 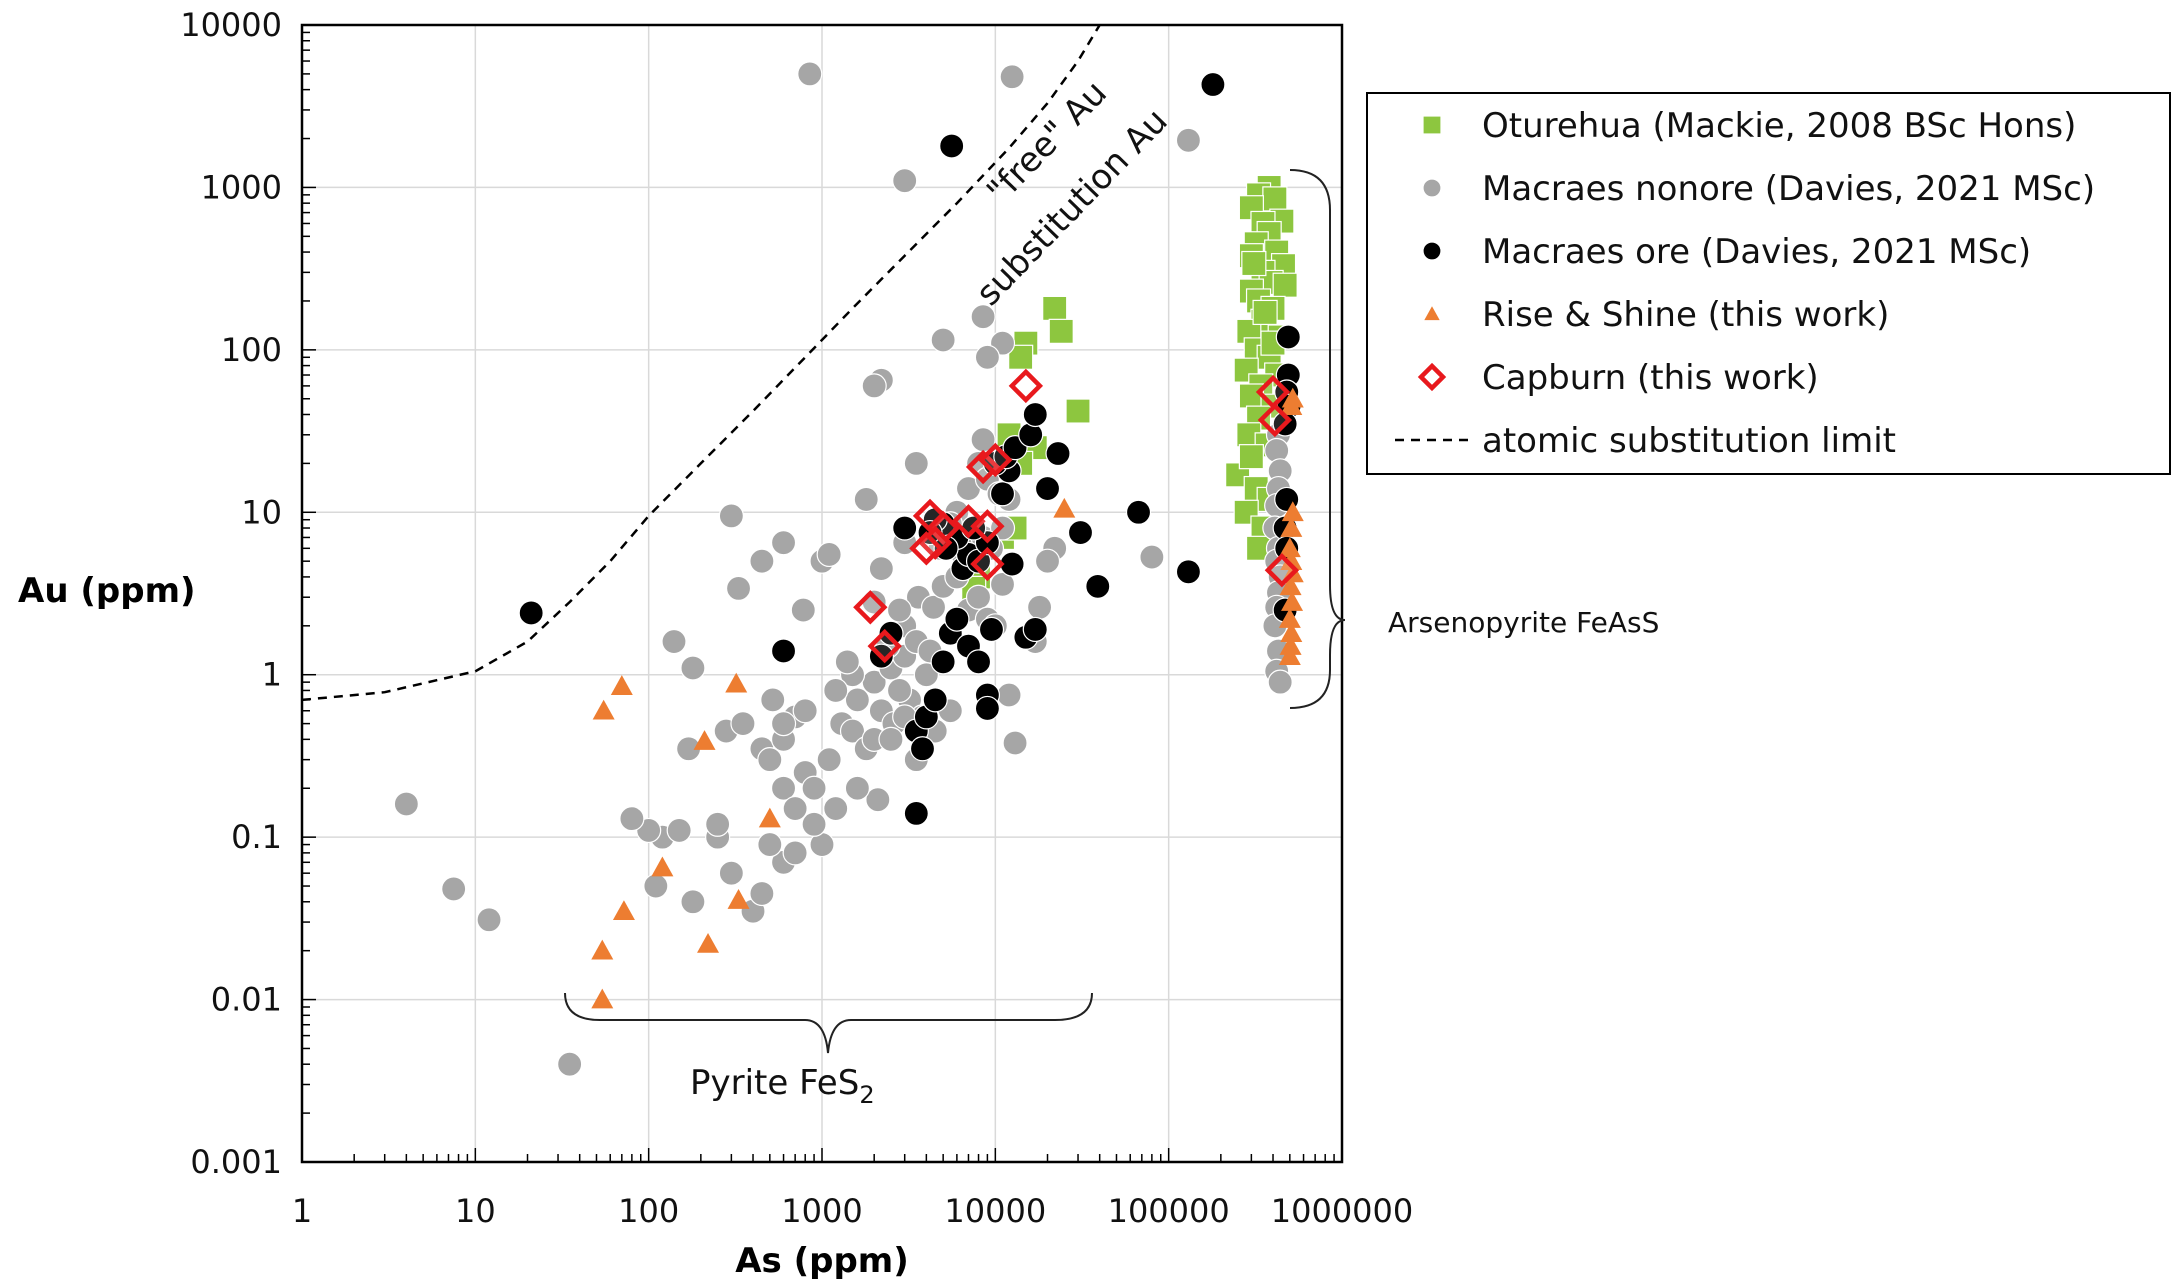 What do you see at coordinates (1645, 441) in the screenshot?
I see `legend-item: atomic substitution limit` at bounding box center [1645, 441].